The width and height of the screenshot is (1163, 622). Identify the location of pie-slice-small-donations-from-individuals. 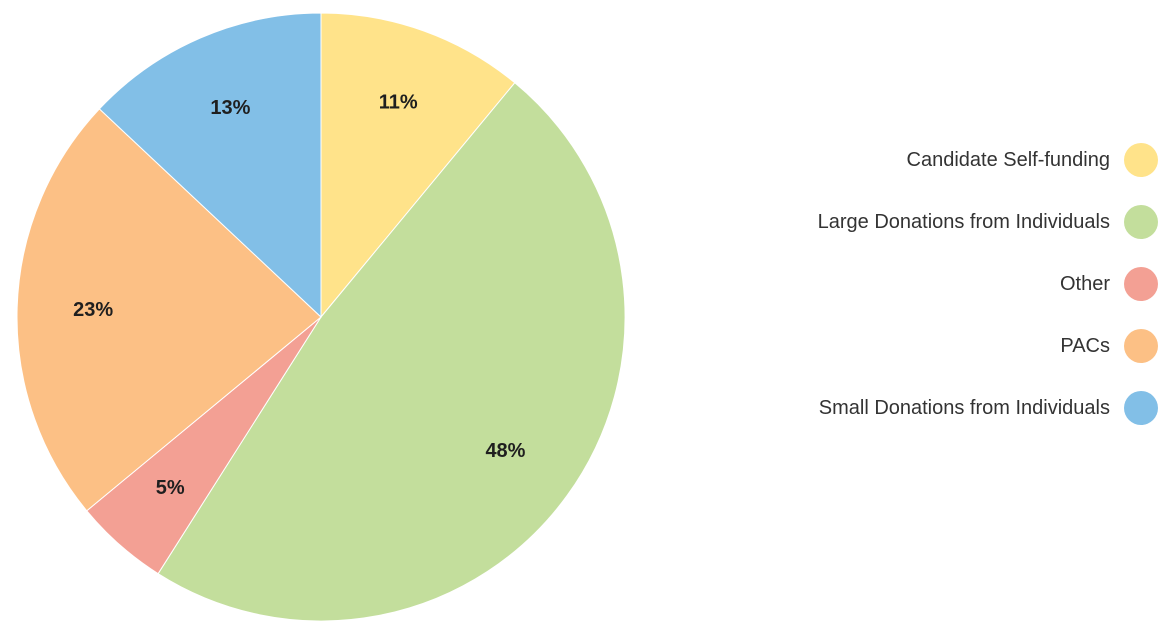
(210, 165).